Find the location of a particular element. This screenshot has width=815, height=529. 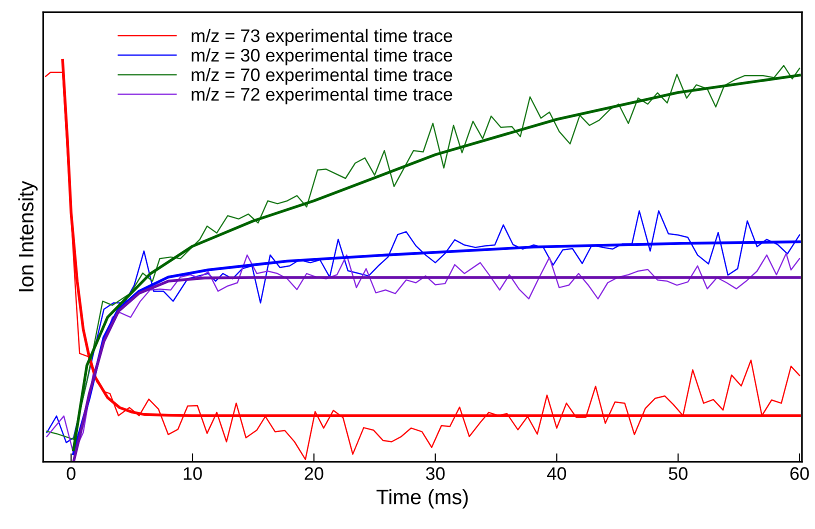

x-tick-label: 50 is located at coordinates (678, 473).